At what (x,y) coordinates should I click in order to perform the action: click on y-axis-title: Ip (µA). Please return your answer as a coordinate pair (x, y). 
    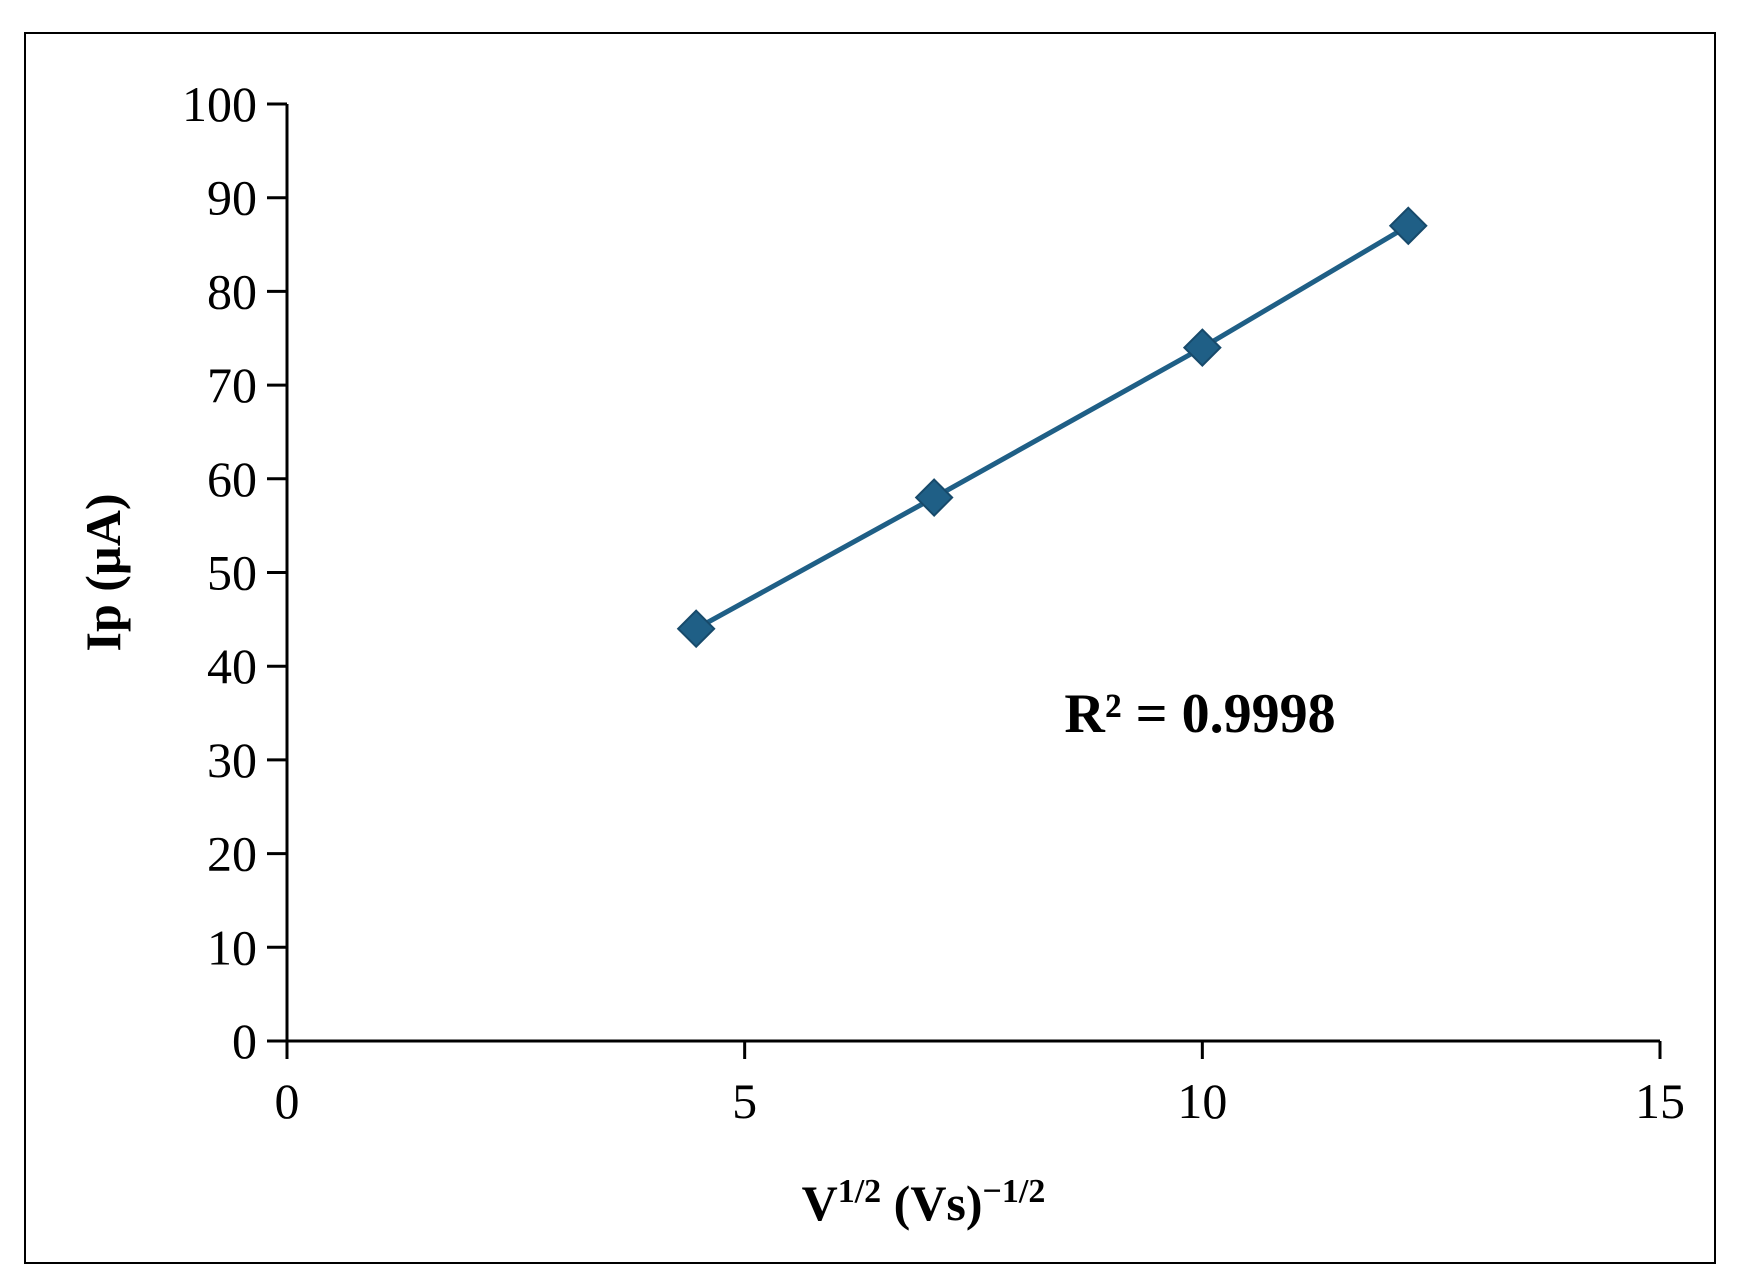
    Looking at the image, I should click on (103, 573).